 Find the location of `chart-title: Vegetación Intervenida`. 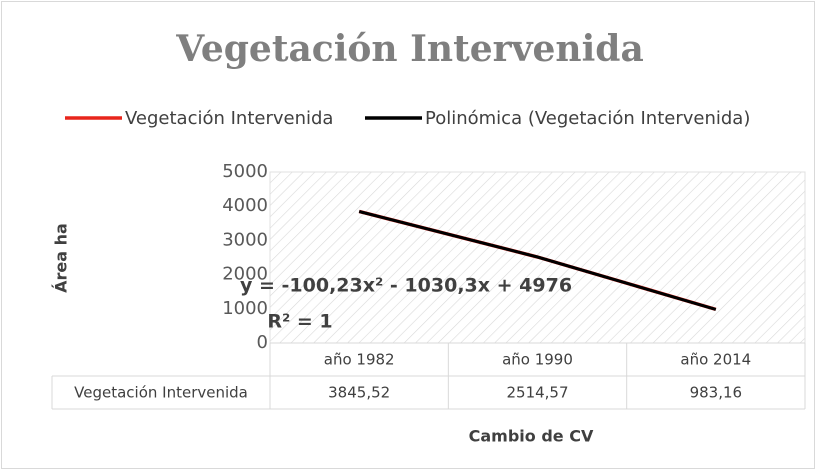

chart-title: Vegetación Intervenida is located at coordinates (409, 49).